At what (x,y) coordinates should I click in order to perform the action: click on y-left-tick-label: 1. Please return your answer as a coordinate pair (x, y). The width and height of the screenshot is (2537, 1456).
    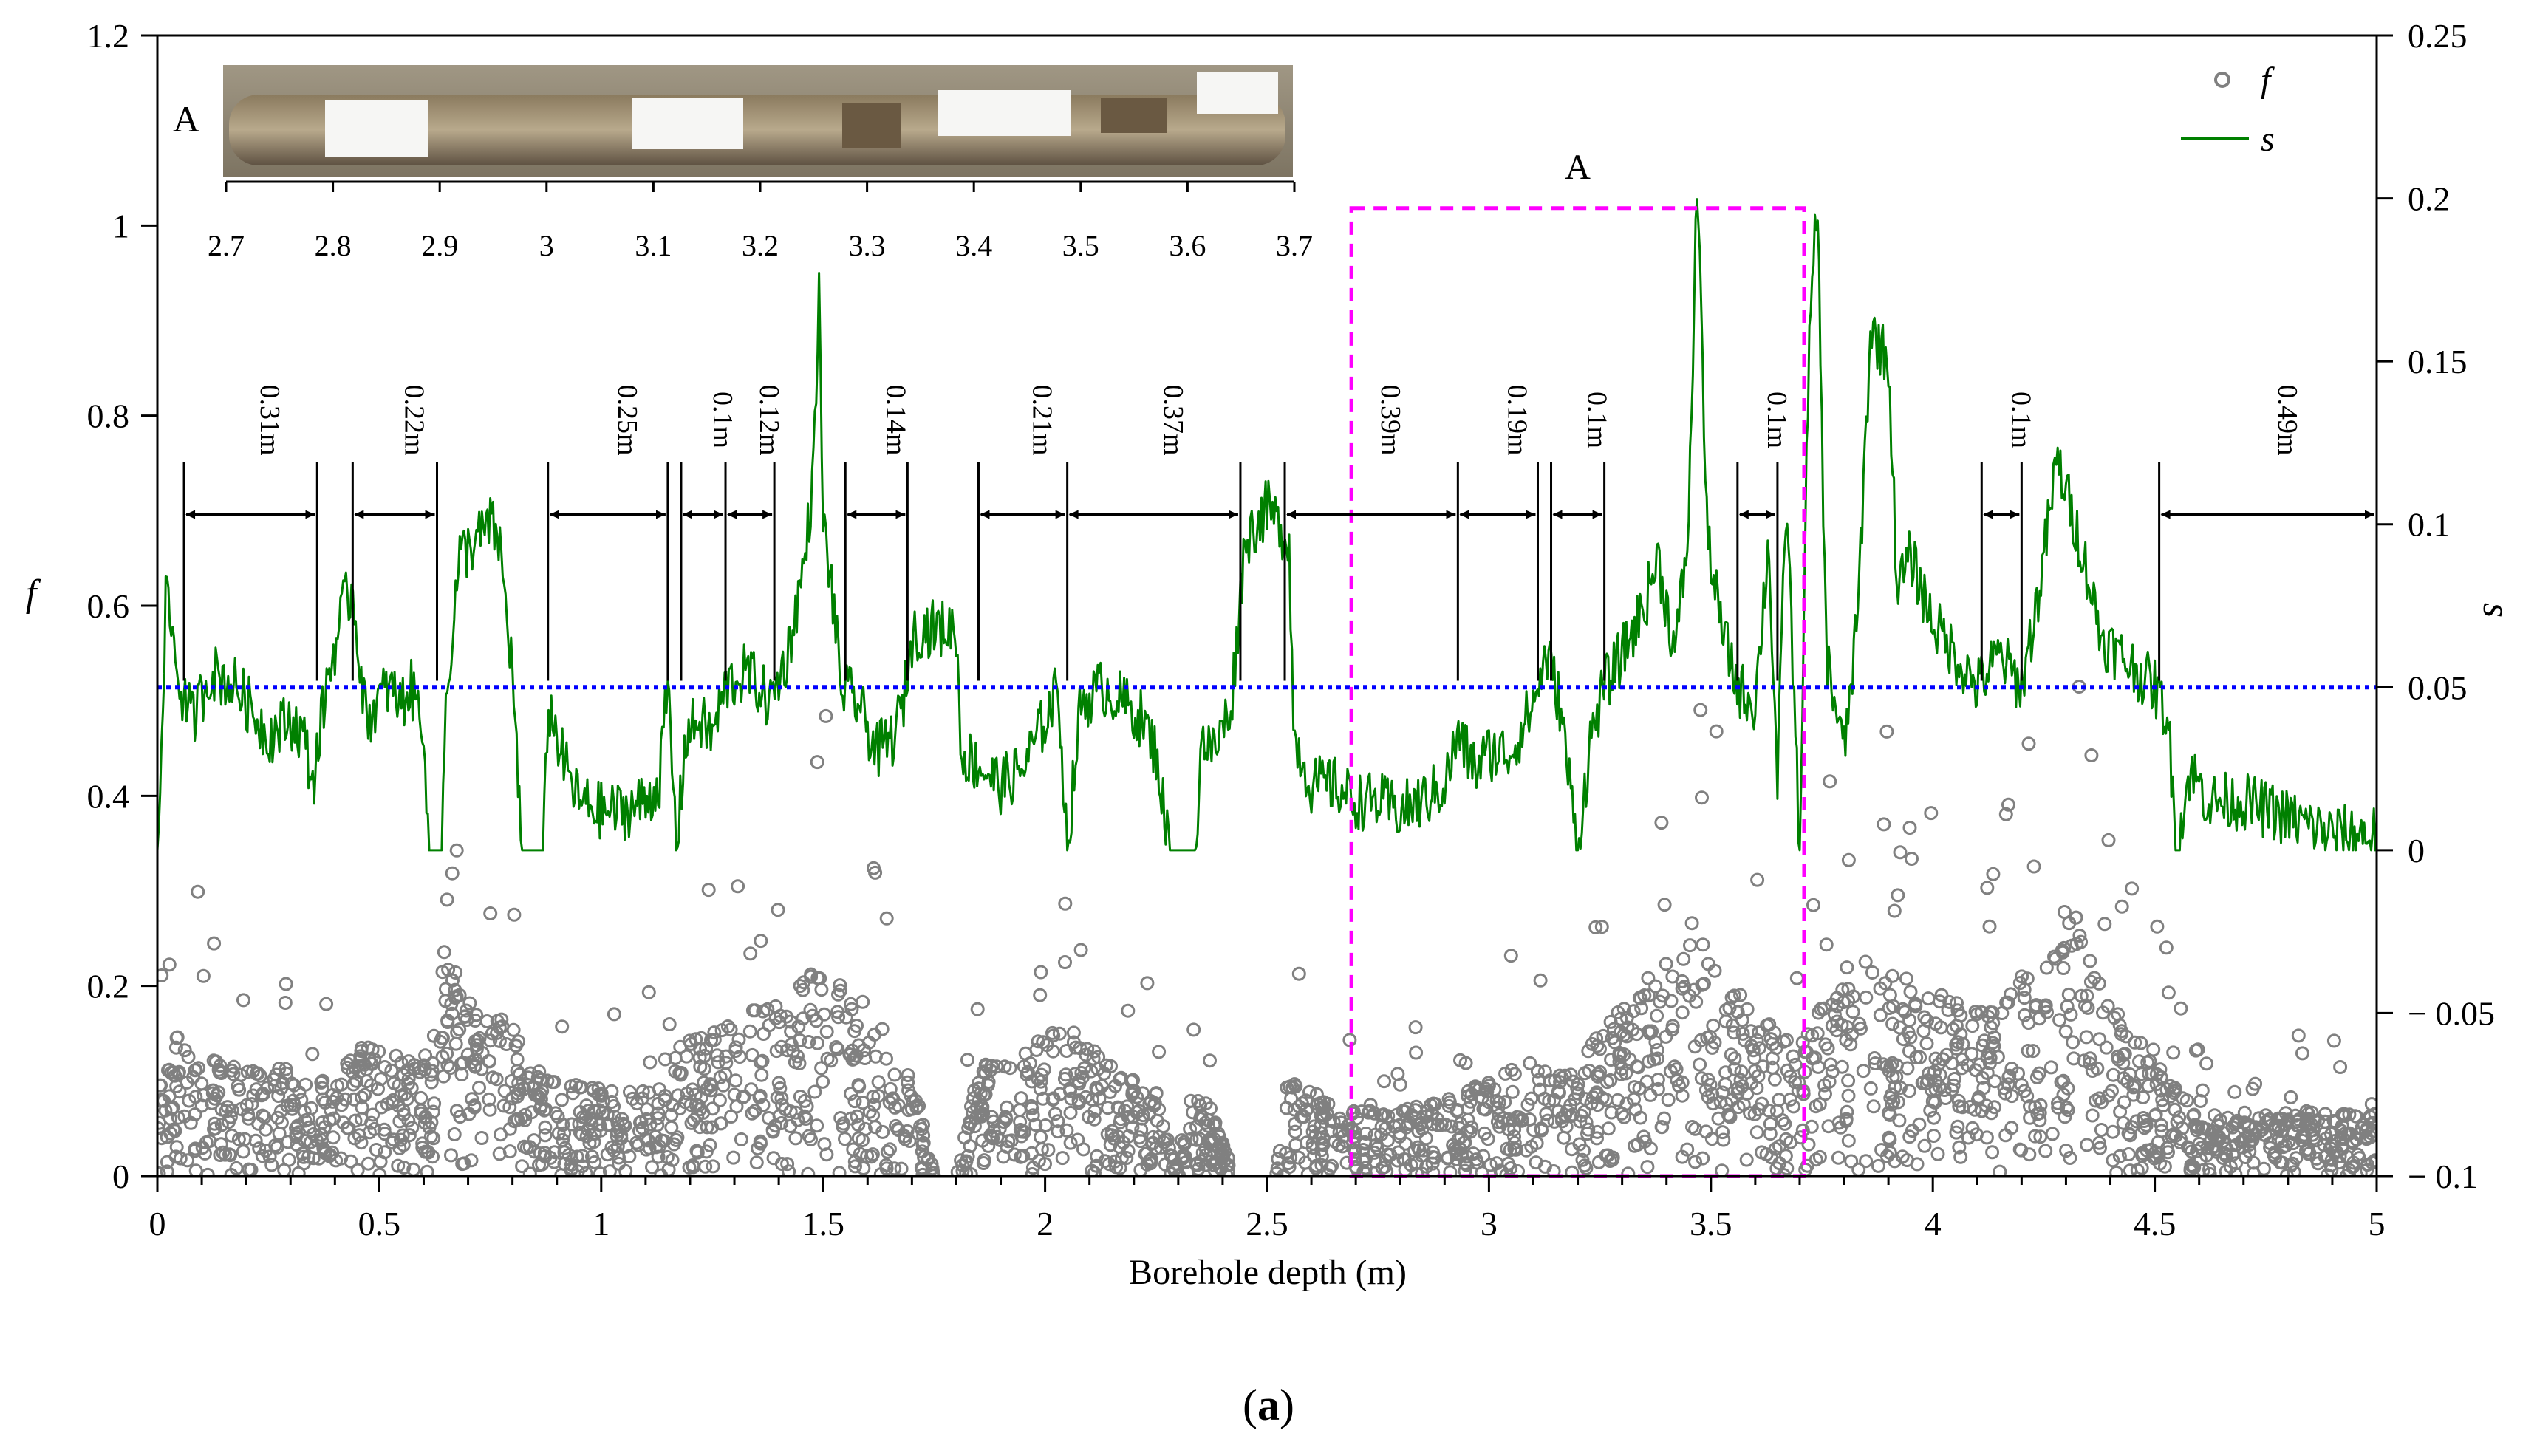
    Looking at the image, I should click on (120, 226).